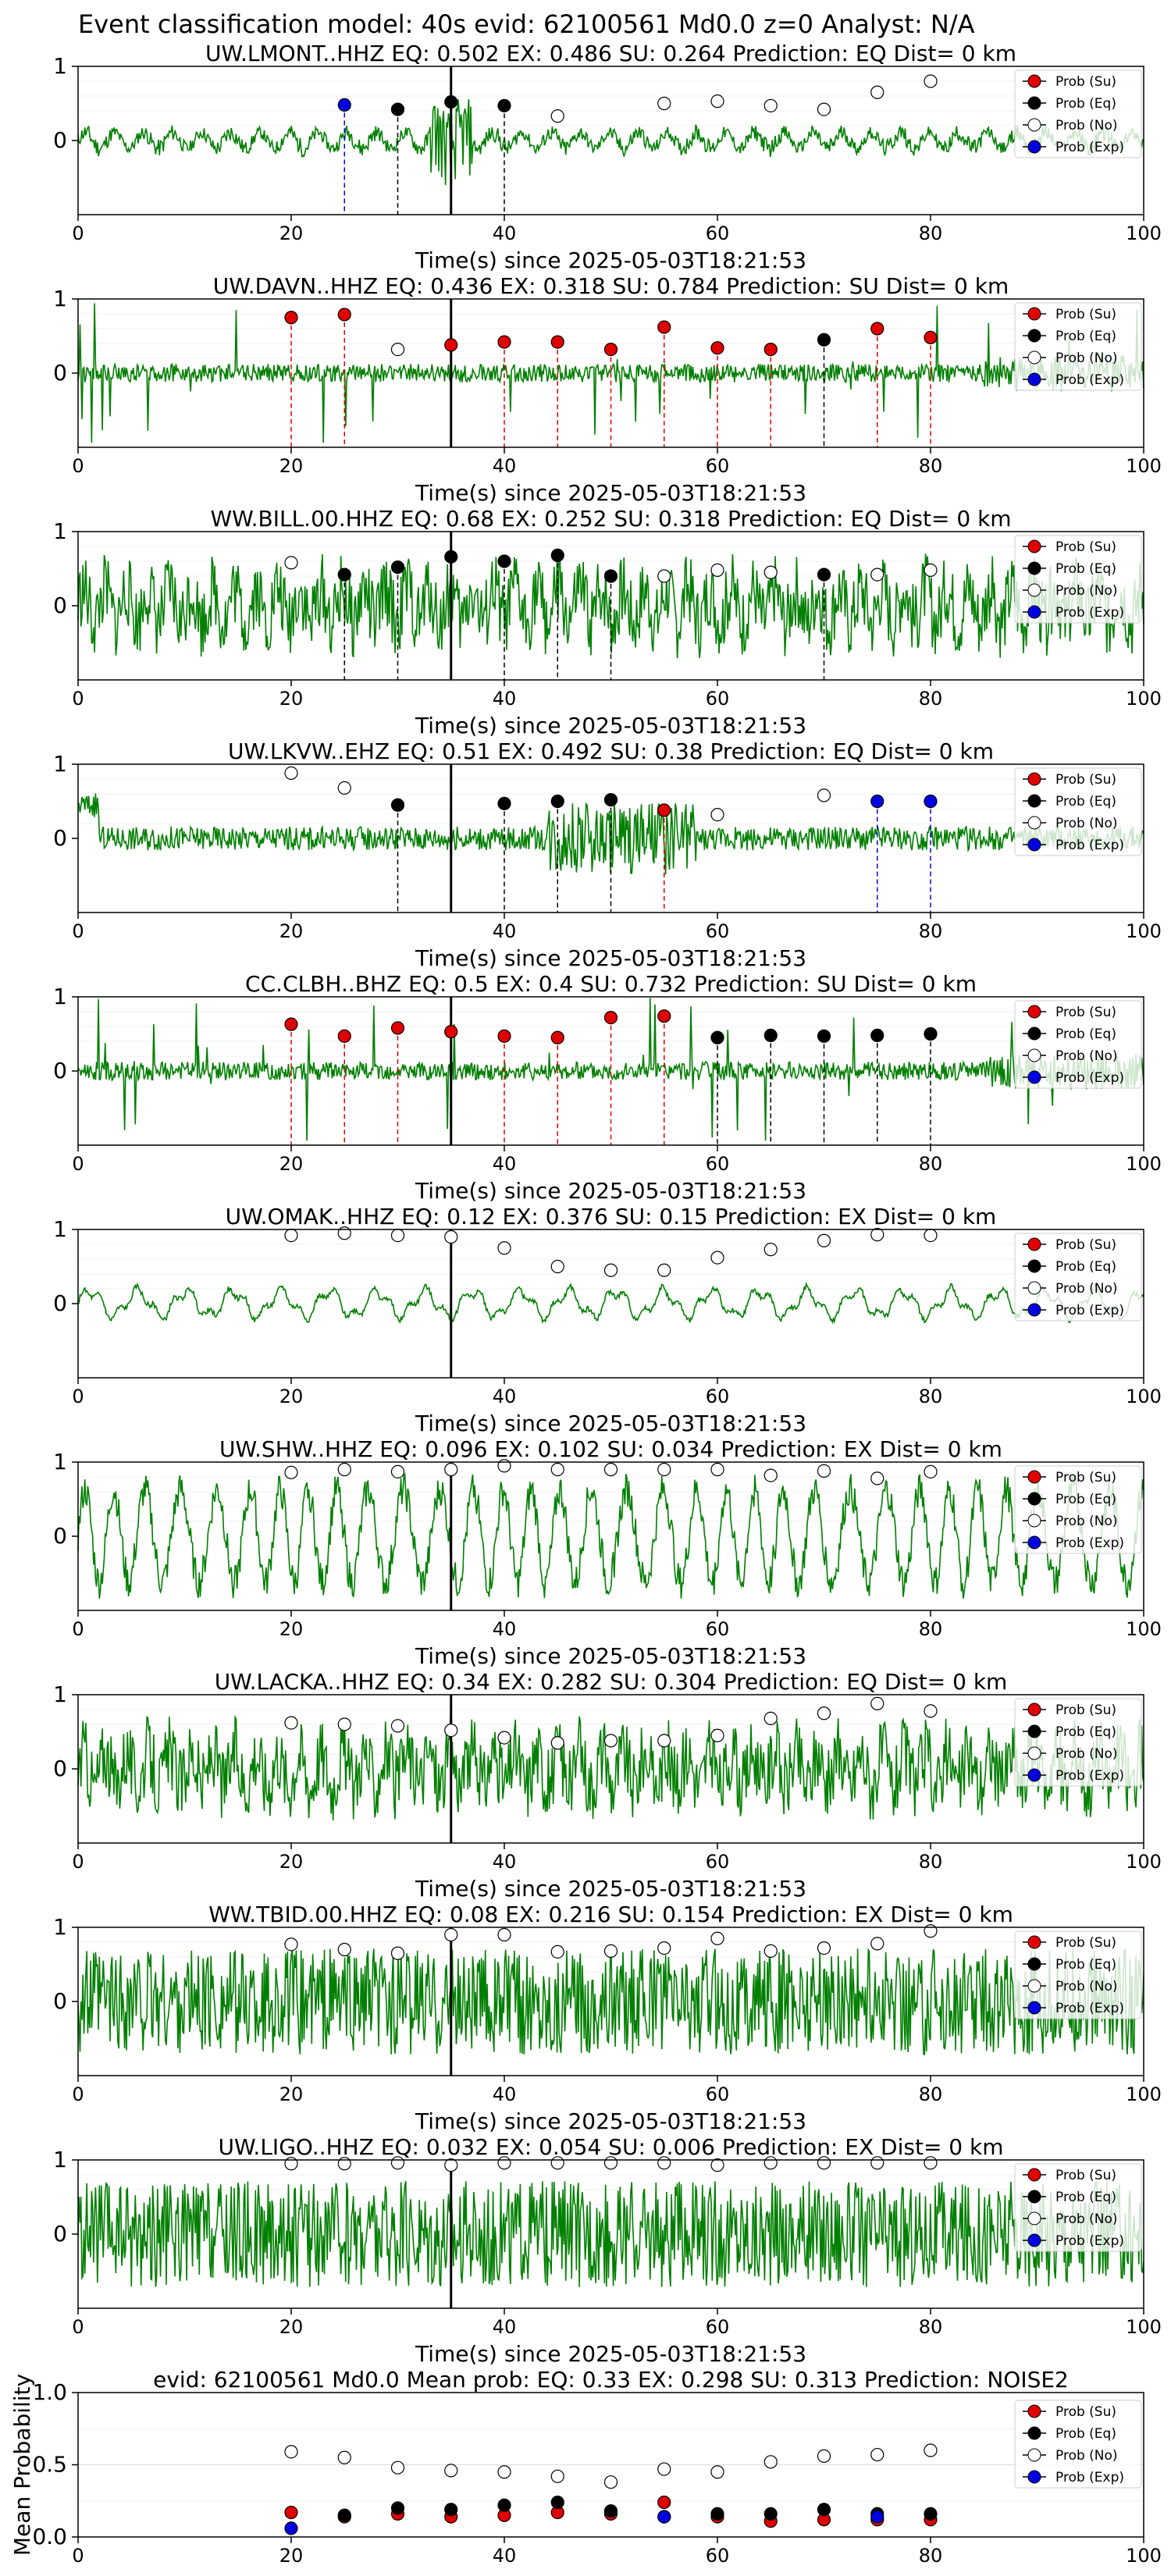  Describe the element at coordinates (1034, 1012) in the screenshot. I see `legend-marker-su` at that location.